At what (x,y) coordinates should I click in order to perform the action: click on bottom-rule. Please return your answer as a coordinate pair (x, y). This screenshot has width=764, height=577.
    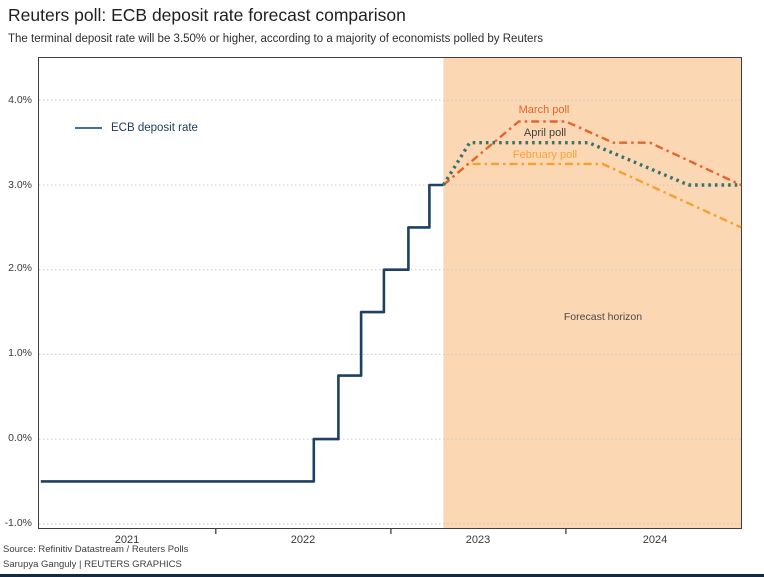
    Looking at the image, I should click on (382, 575).